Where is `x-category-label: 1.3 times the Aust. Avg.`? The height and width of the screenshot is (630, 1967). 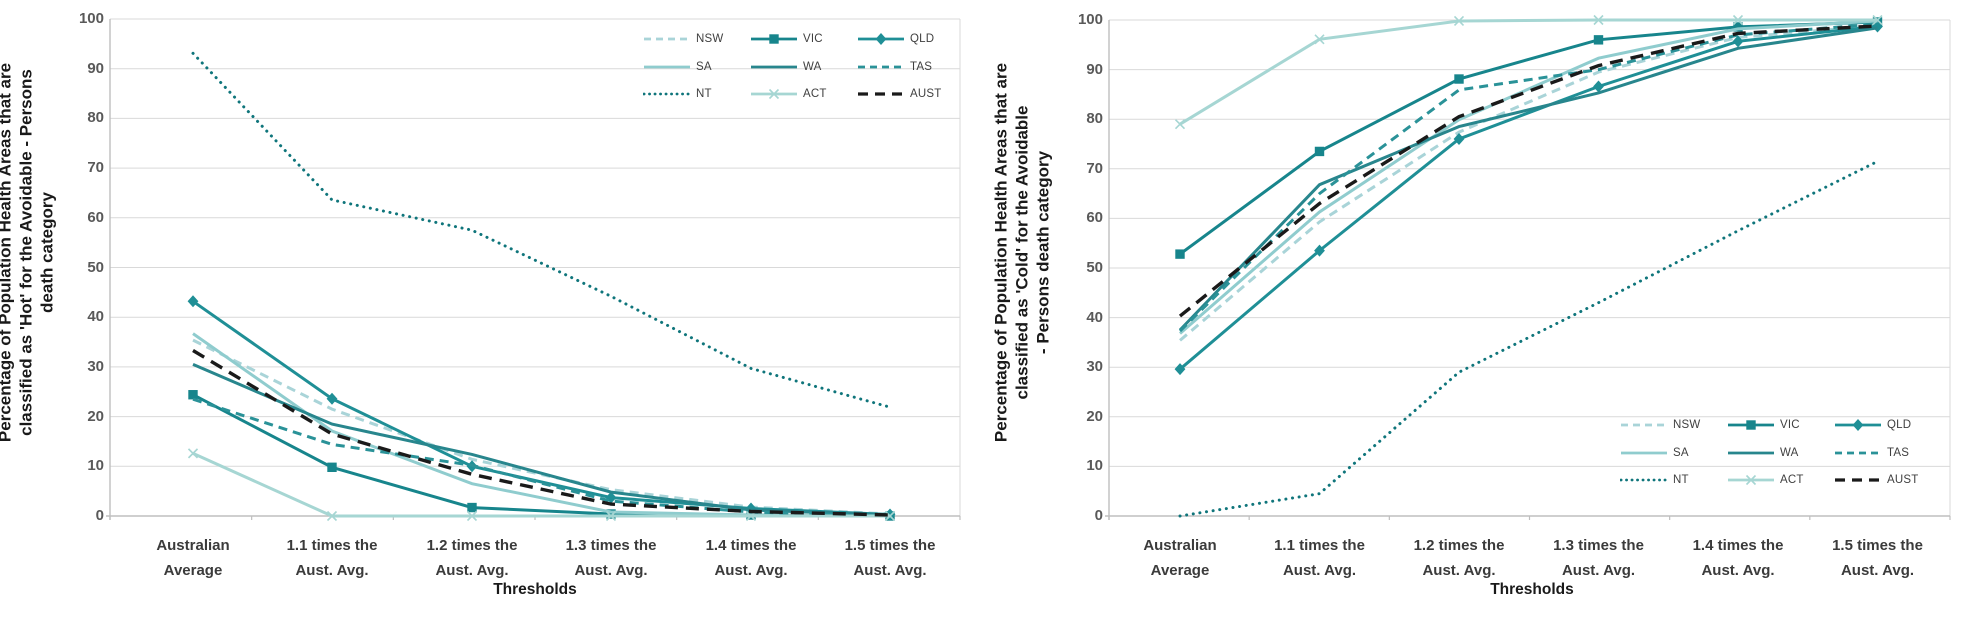
x-category-label: 1.3 times the Aust. Avg. is located at coordinates (1598, 558).